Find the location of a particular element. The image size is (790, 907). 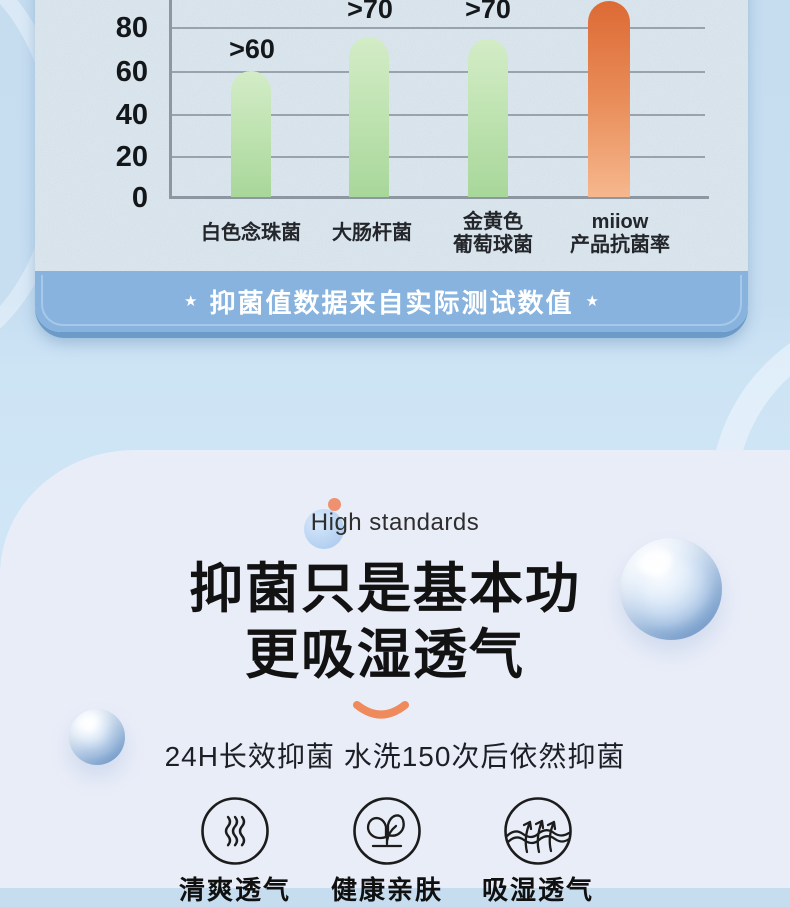

bar-ecoli is located at coordinates (369, 117).